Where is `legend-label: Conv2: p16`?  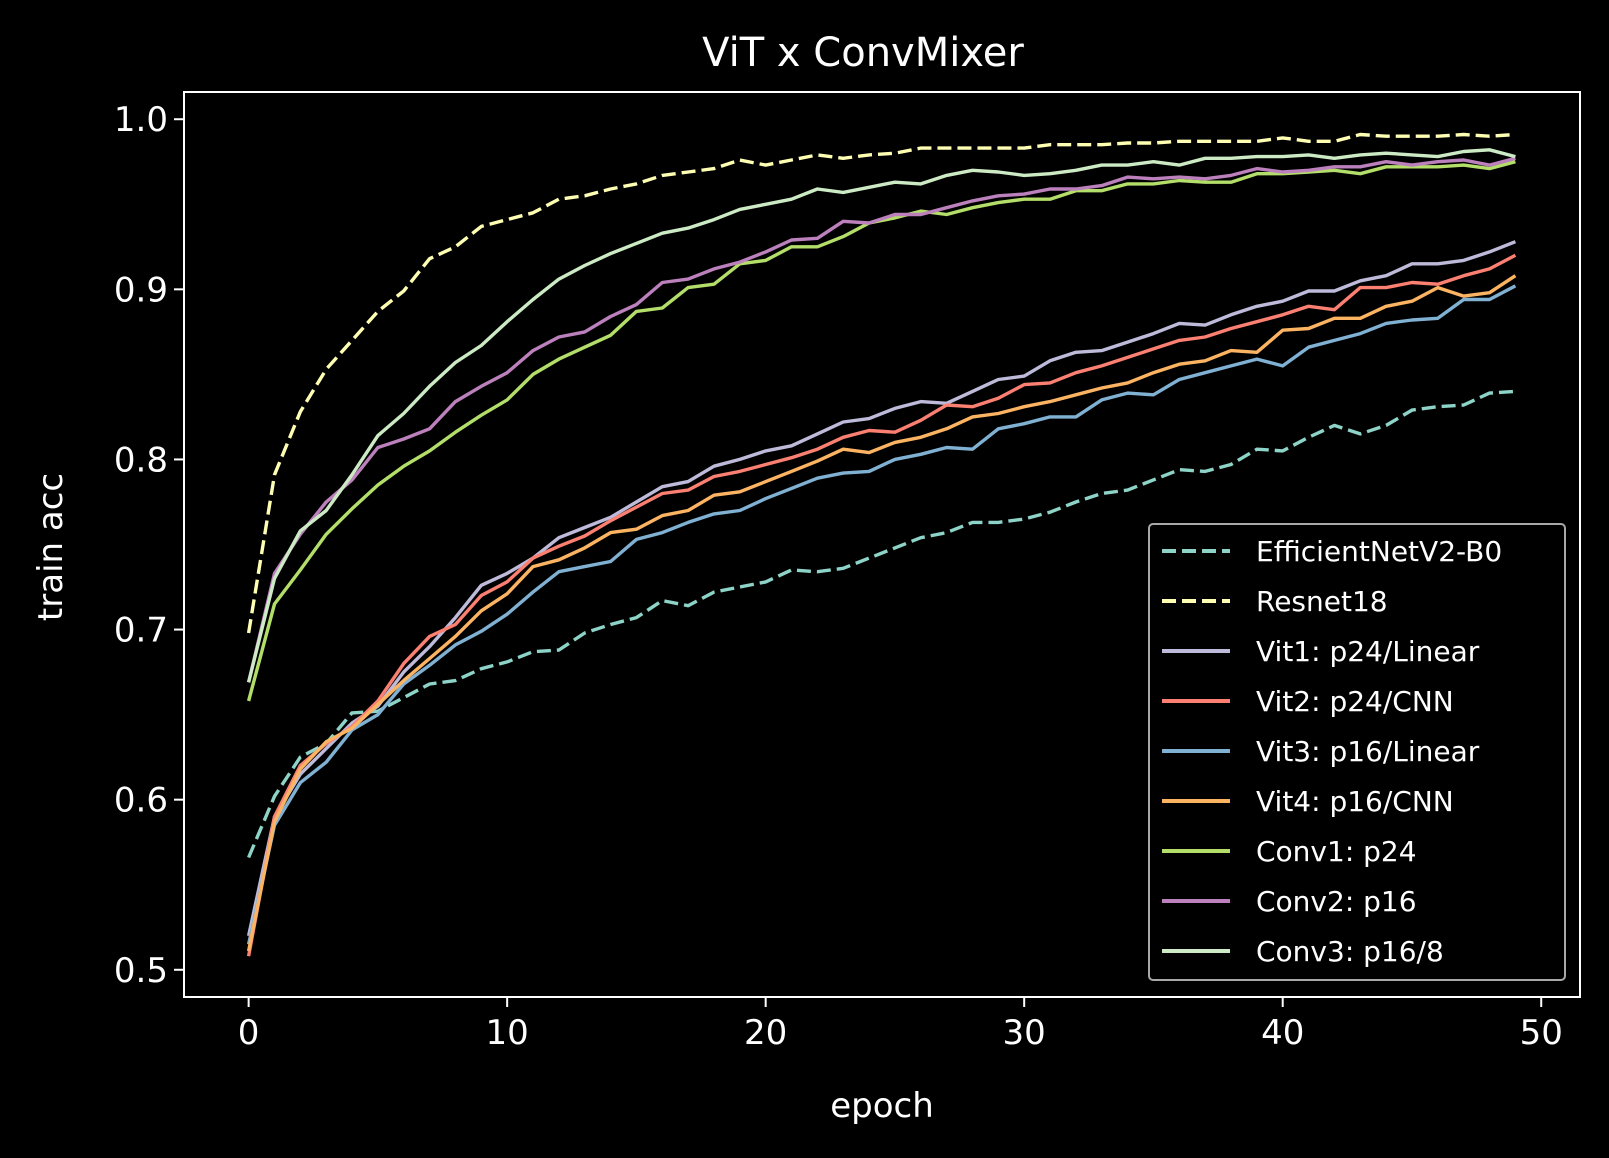
legend-label: Conv2: p16 is located at coordinates (1336, 901).